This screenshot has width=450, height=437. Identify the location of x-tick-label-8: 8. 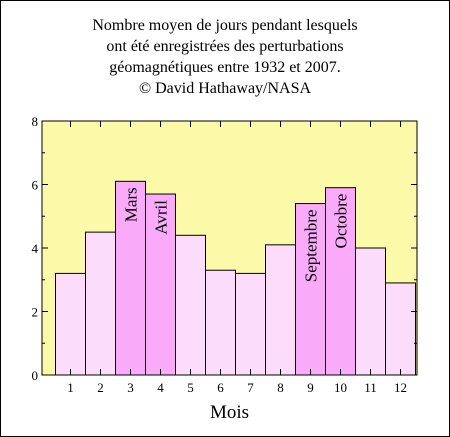
(280, 387).